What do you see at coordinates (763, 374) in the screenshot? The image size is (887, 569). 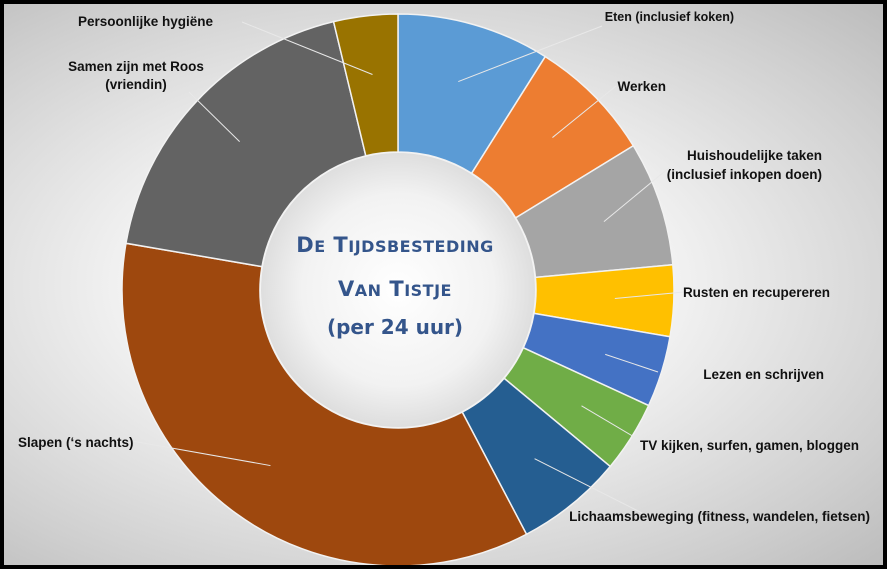 I see `slice-label-5: Lezen en schrijven` at bounding box center [763, 374].